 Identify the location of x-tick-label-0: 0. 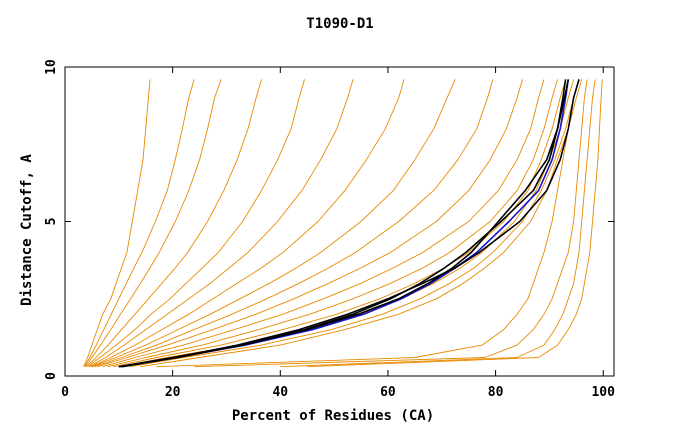
(65, 392).